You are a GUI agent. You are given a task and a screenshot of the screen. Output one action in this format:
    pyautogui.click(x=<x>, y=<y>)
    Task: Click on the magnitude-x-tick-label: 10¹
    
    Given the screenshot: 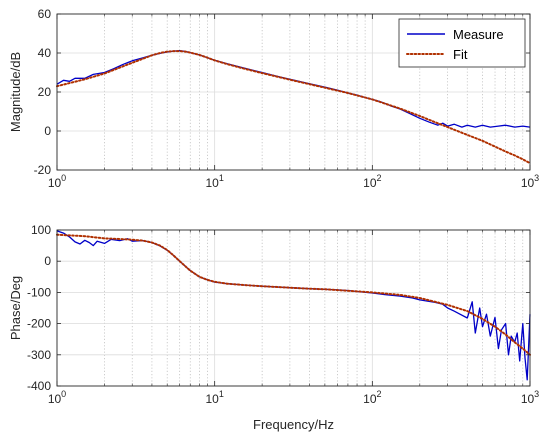 What is the action you would take?
    pyautogui.click(x=214, y=181)
    